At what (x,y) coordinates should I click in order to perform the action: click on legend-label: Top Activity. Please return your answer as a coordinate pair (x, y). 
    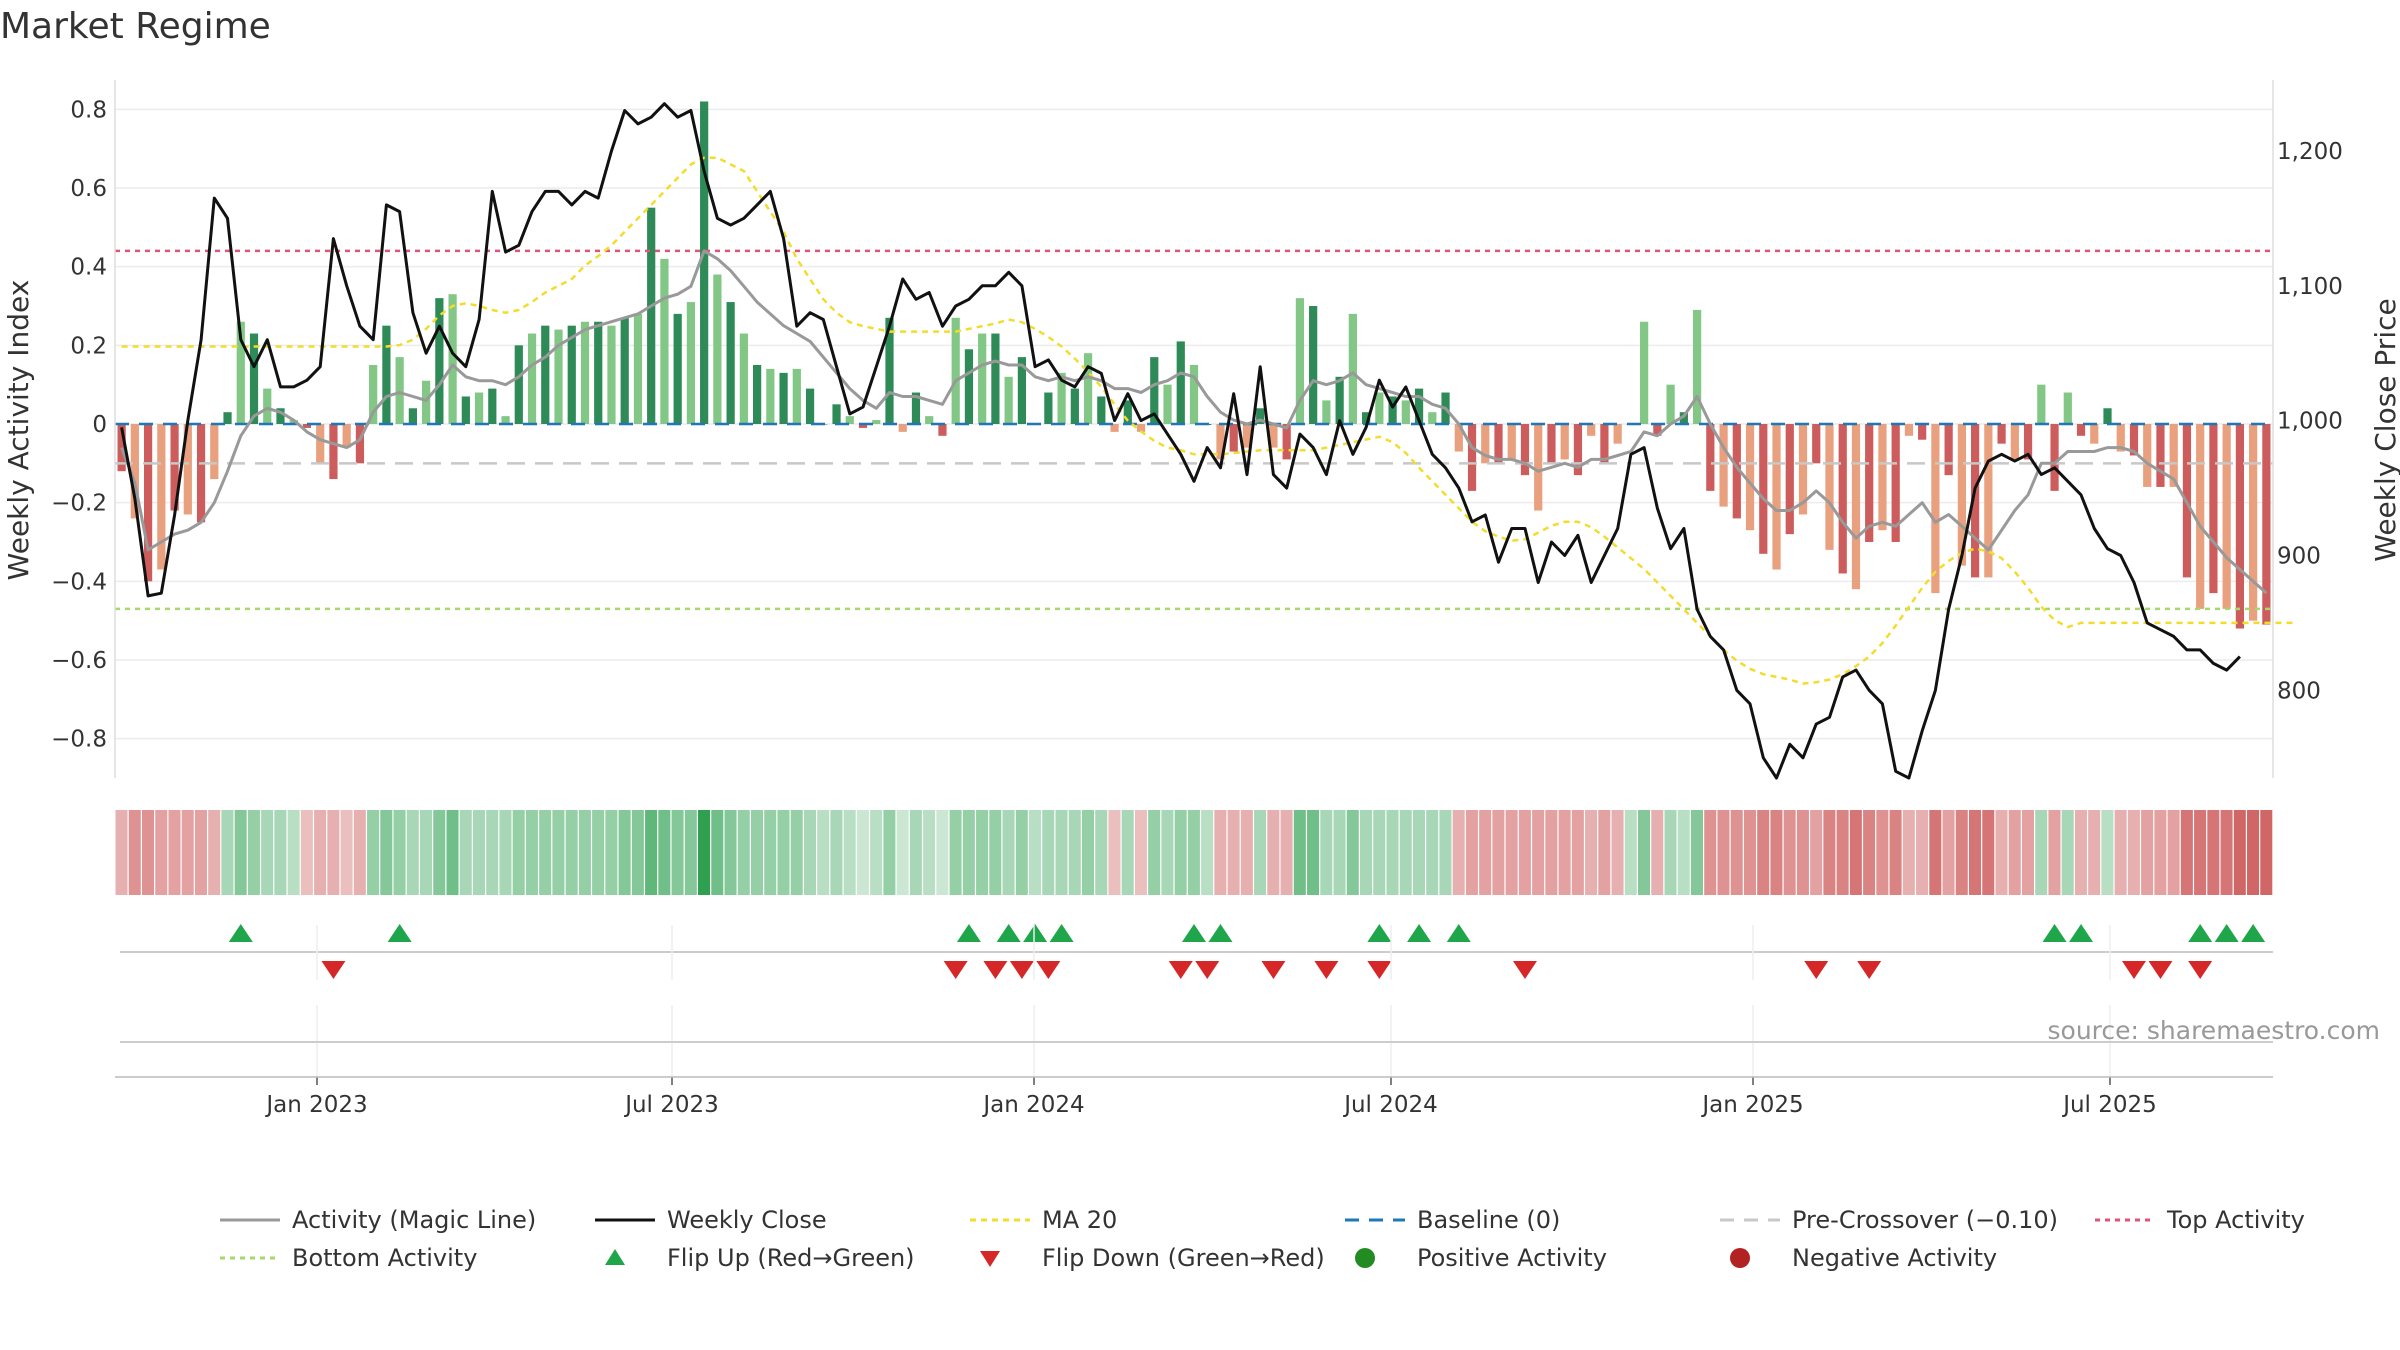
    Looking at the image, I should click on (2235, 1220).